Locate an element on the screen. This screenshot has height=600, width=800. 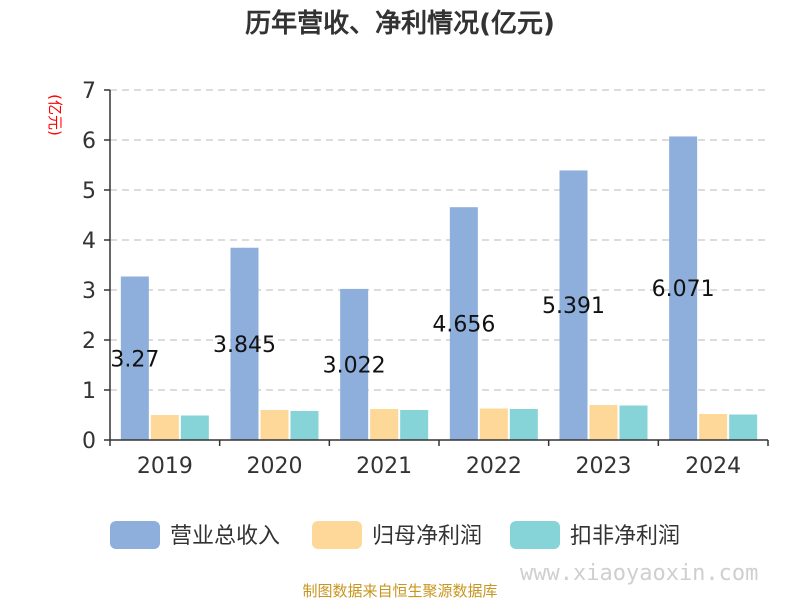
data-label: 4.656 is located at coordinates (463, 325).